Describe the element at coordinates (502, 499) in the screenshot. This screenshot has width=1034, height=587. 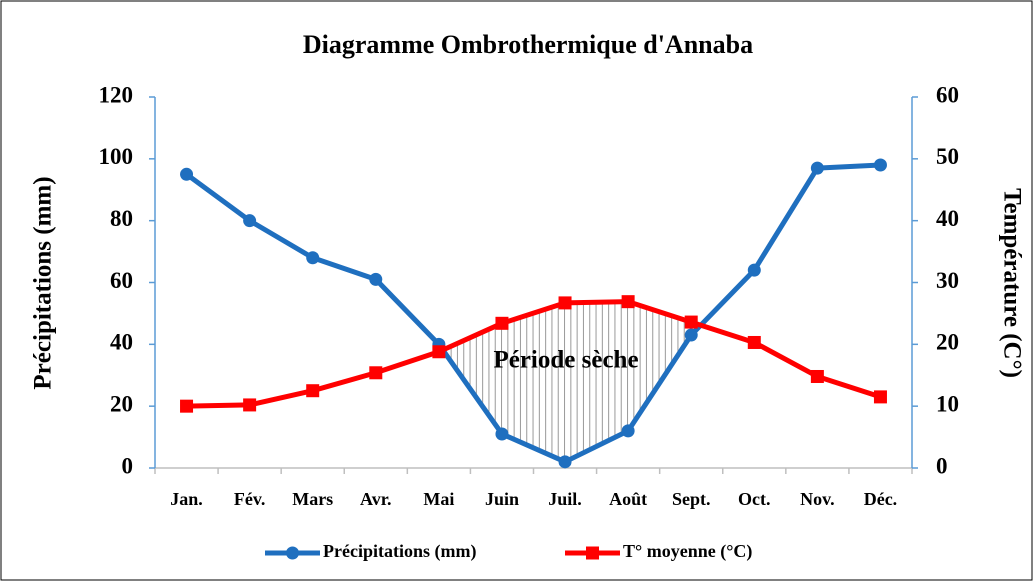
I see `x-tick-label: Juin` at that location.